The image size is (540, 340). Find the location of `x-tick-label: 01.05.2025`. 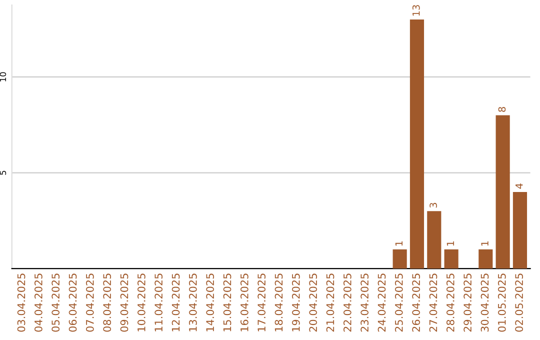

x-tick-label: 01.05.2025 is located at coordinates (502, 303).